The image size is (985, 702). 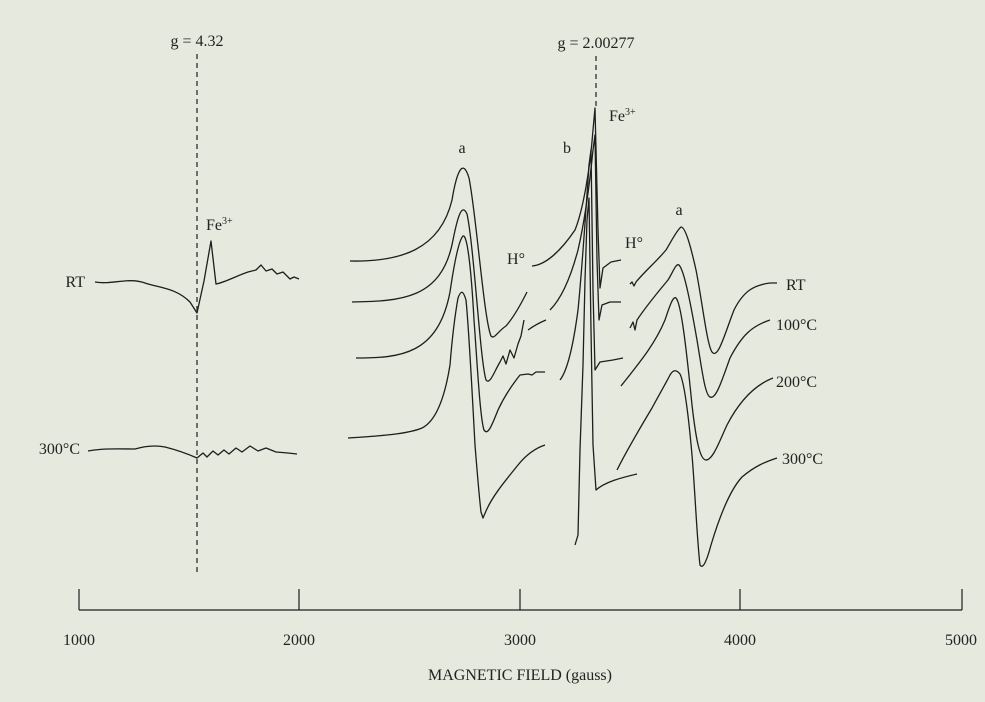 I want to click on species-label-h-right: H°, so click(x=634, y=243).